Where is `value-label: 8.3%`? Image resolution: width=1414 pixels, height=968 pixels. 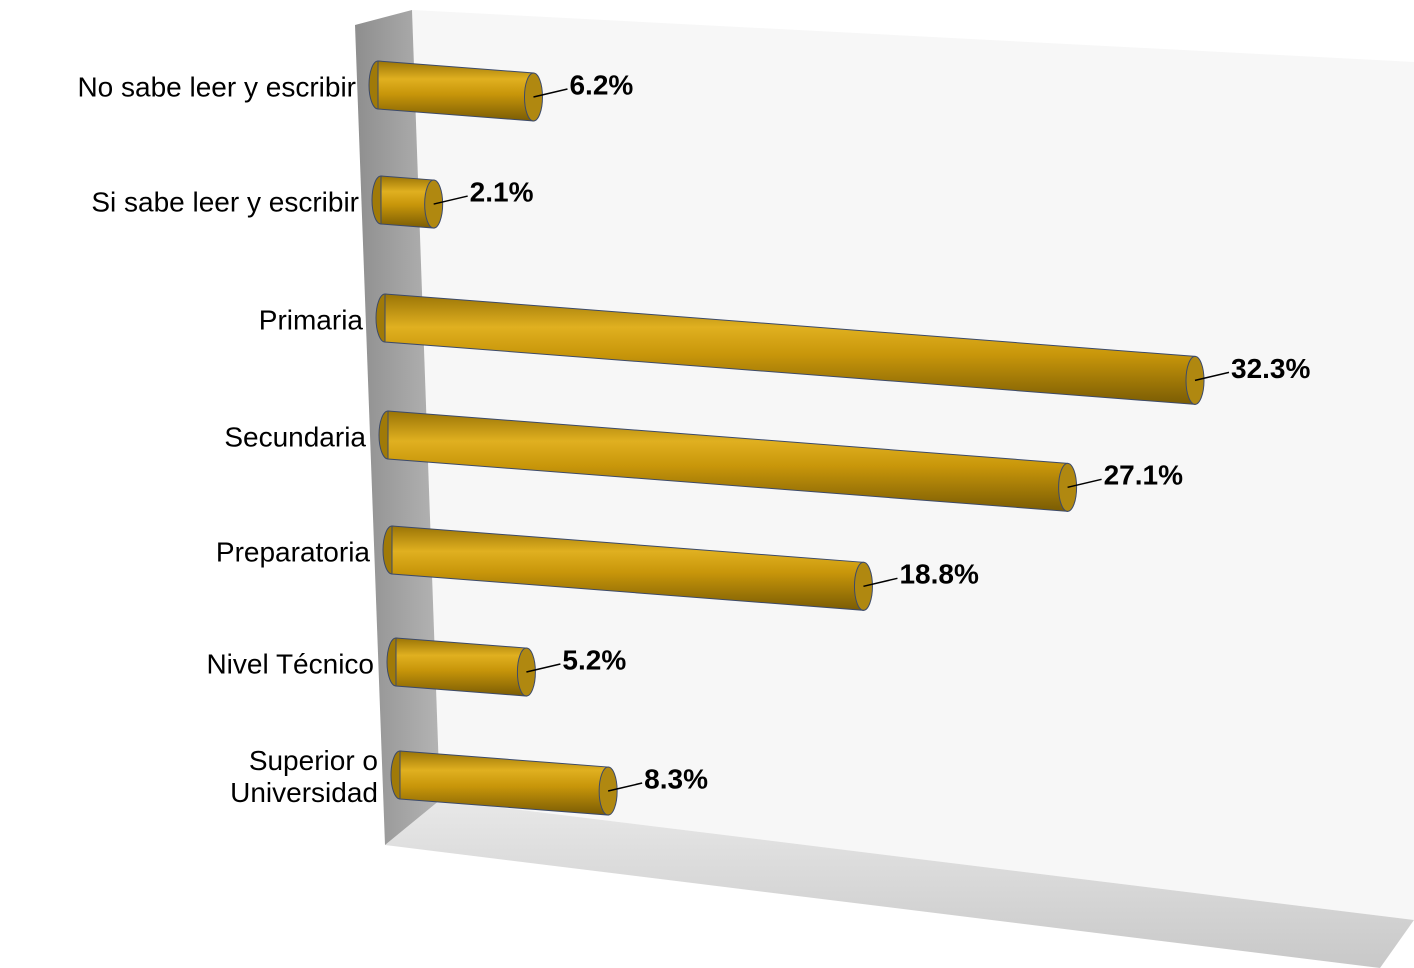 value-label: 8.3% is located at coordinates (676, 778).